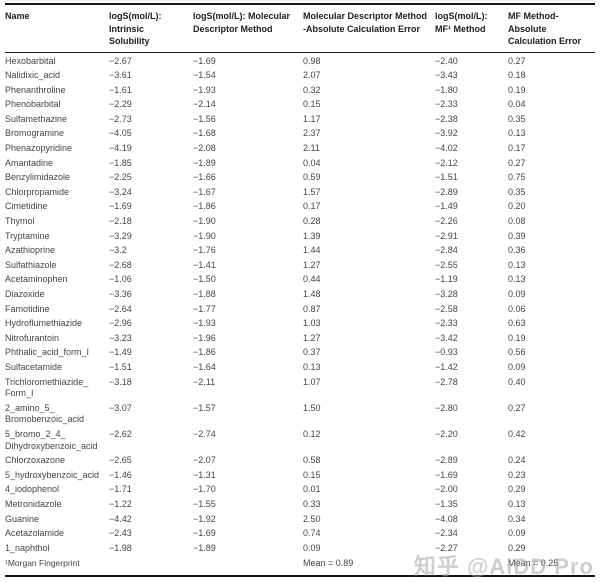  Describe the element at coordinates (517, 547) in the screenshot. I see `value-cell: 0.29` at that location.